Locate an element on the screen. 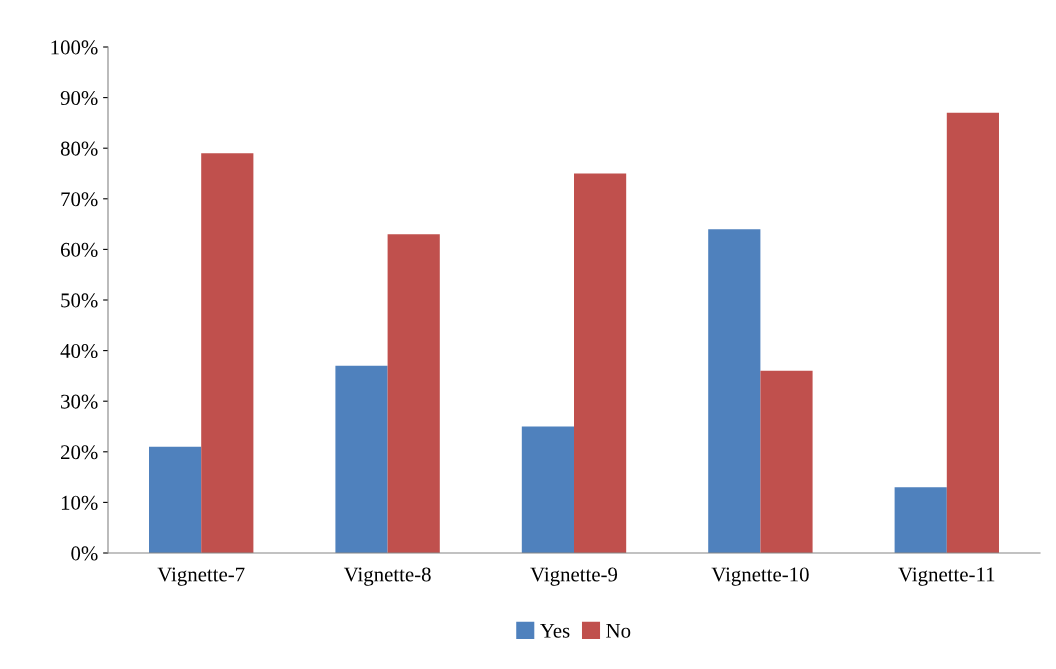  y-tick-label: 20% is located at coordinates (79, 452).